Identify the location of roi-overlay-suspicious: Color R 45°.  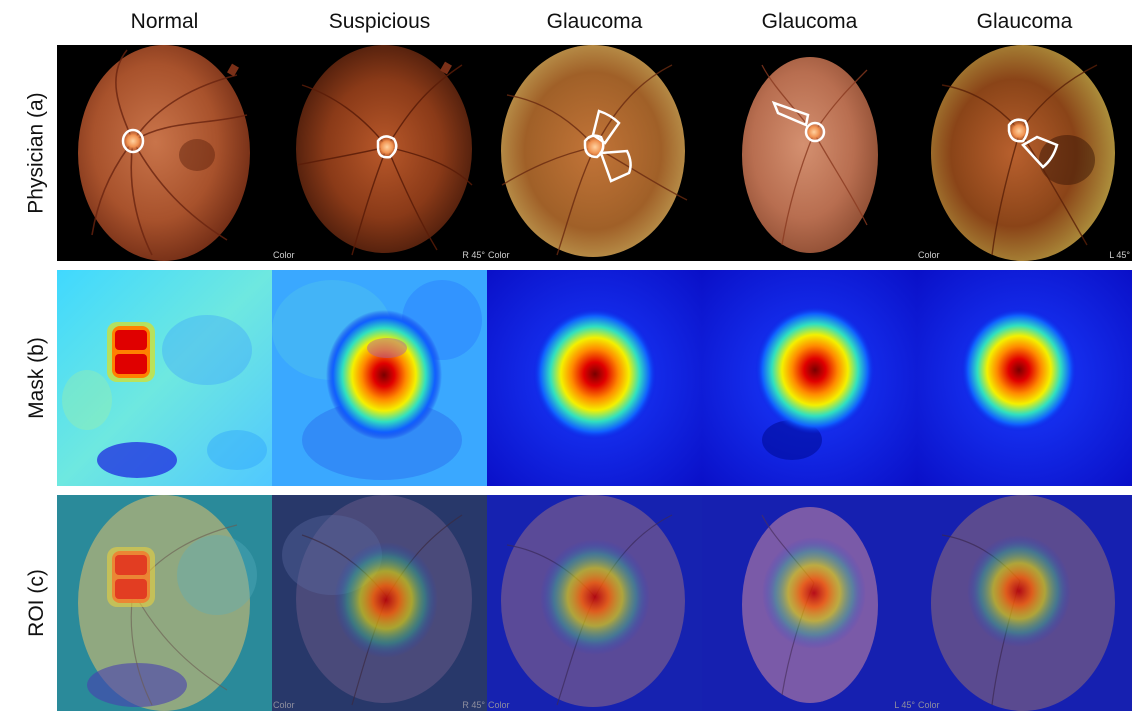
(379, 603).